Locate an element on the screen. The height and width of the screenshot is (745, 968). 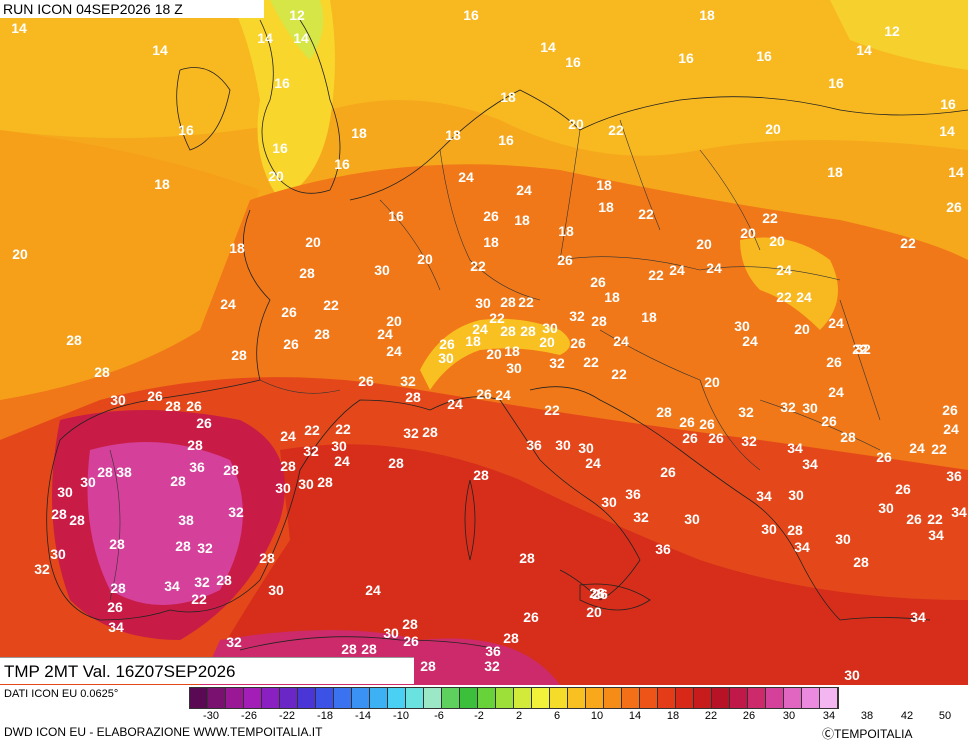
field-scotland is located at coordinates (297, 30).